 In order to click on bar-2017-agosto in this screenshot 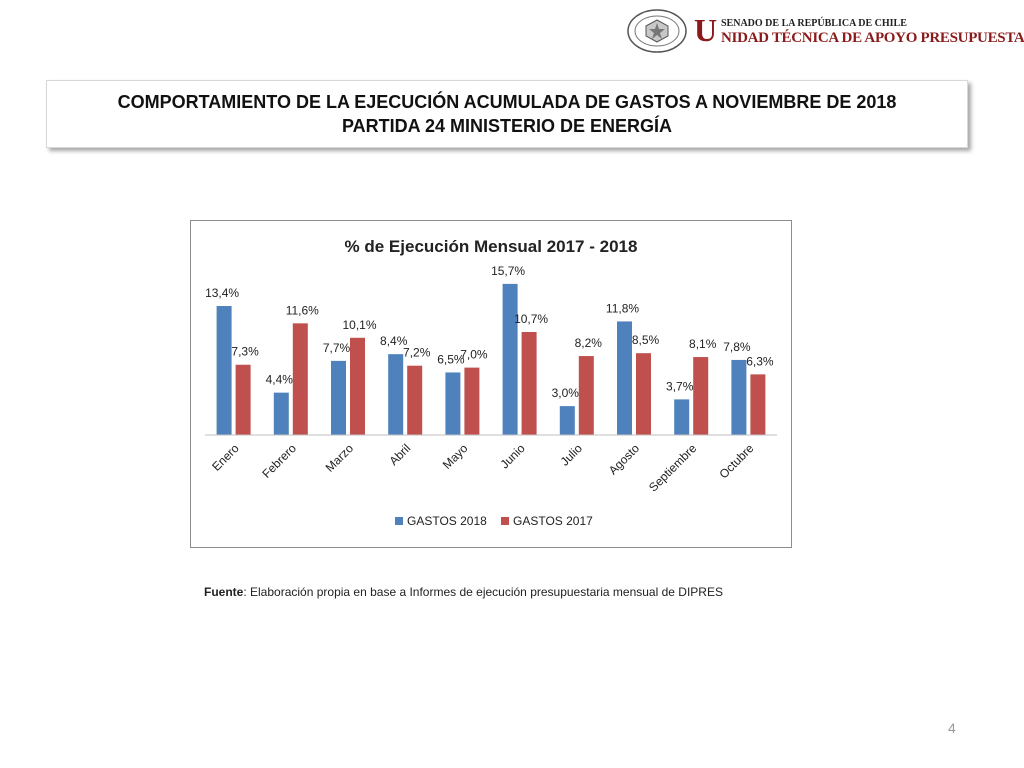, I will do `click(643, 394)`.